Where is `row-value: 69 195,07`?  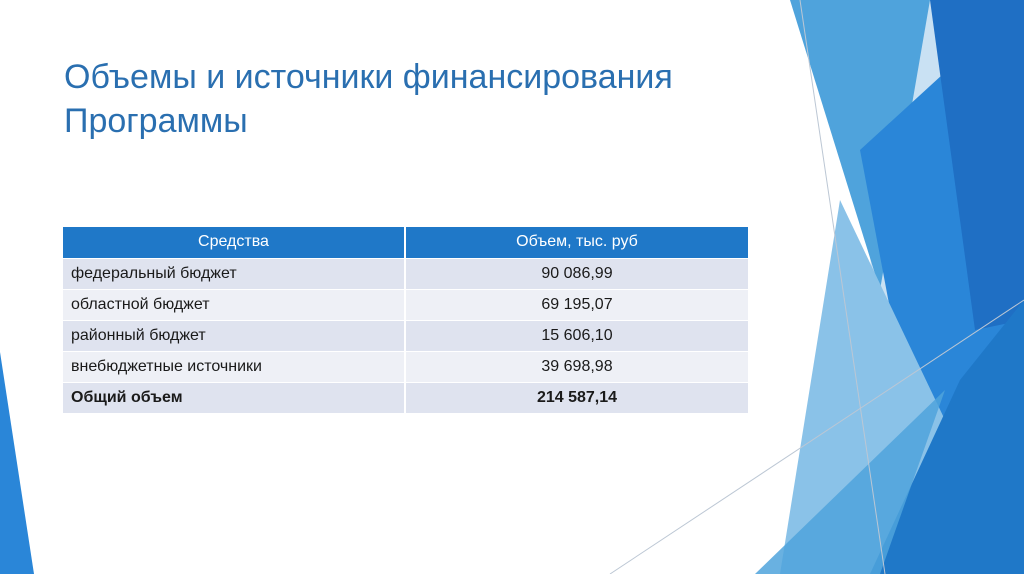 row-value: 69 195,07 is located at coordinates (576, 305).